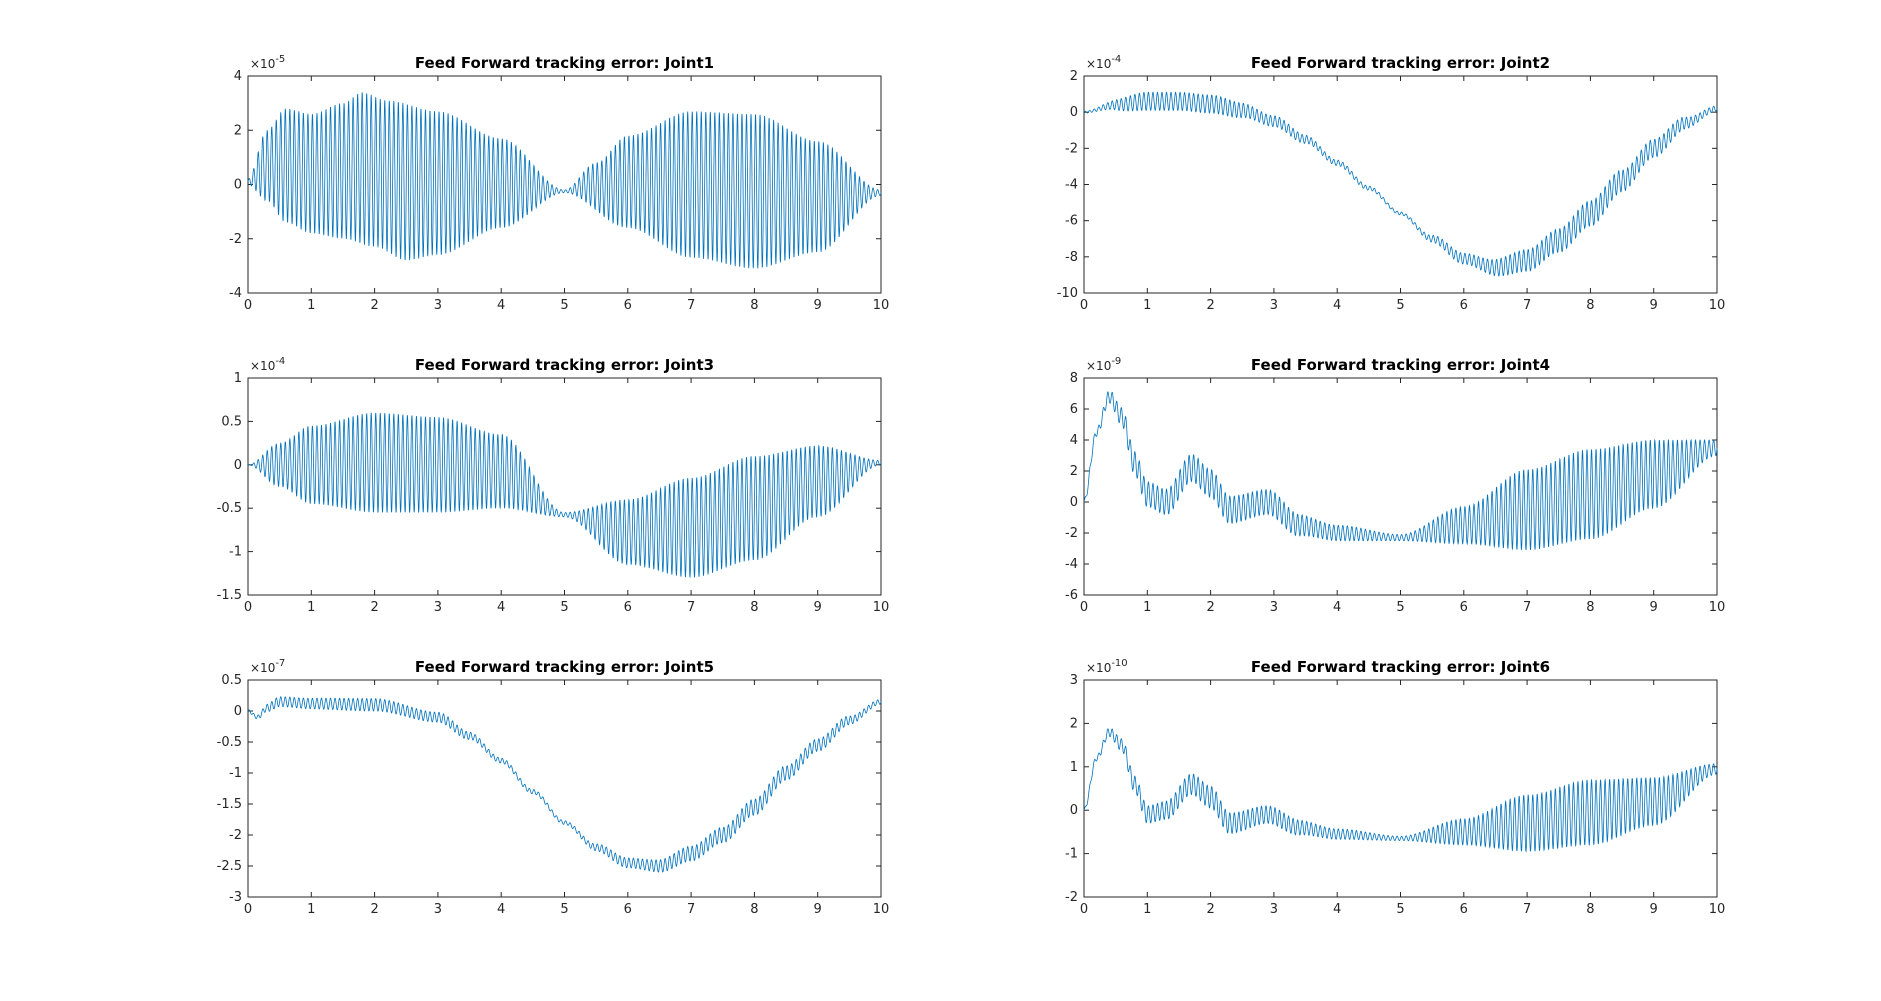  What do you see at coordinates (1400, 63) in the screenshot?
I see `chart-title: Feed Forward tracking error: Joint2` at bounding box center [1400, 63].